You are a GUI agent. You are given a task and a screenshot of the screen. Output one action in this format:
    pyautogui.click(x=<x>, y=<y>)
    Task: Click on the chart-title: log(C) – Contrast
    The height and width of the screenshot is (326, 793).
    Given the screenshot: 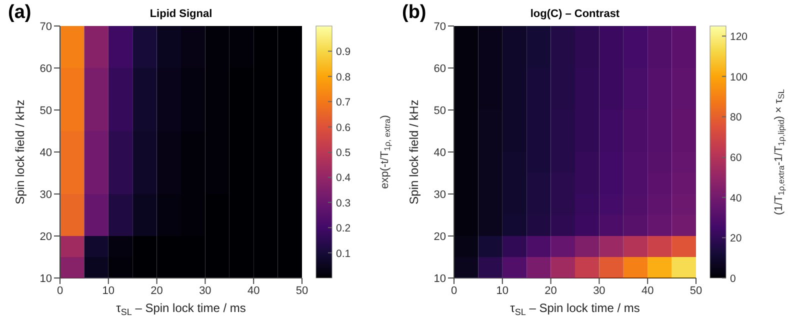 What is the action you would take?
    pyautogui.click(x=575, y=14)
    